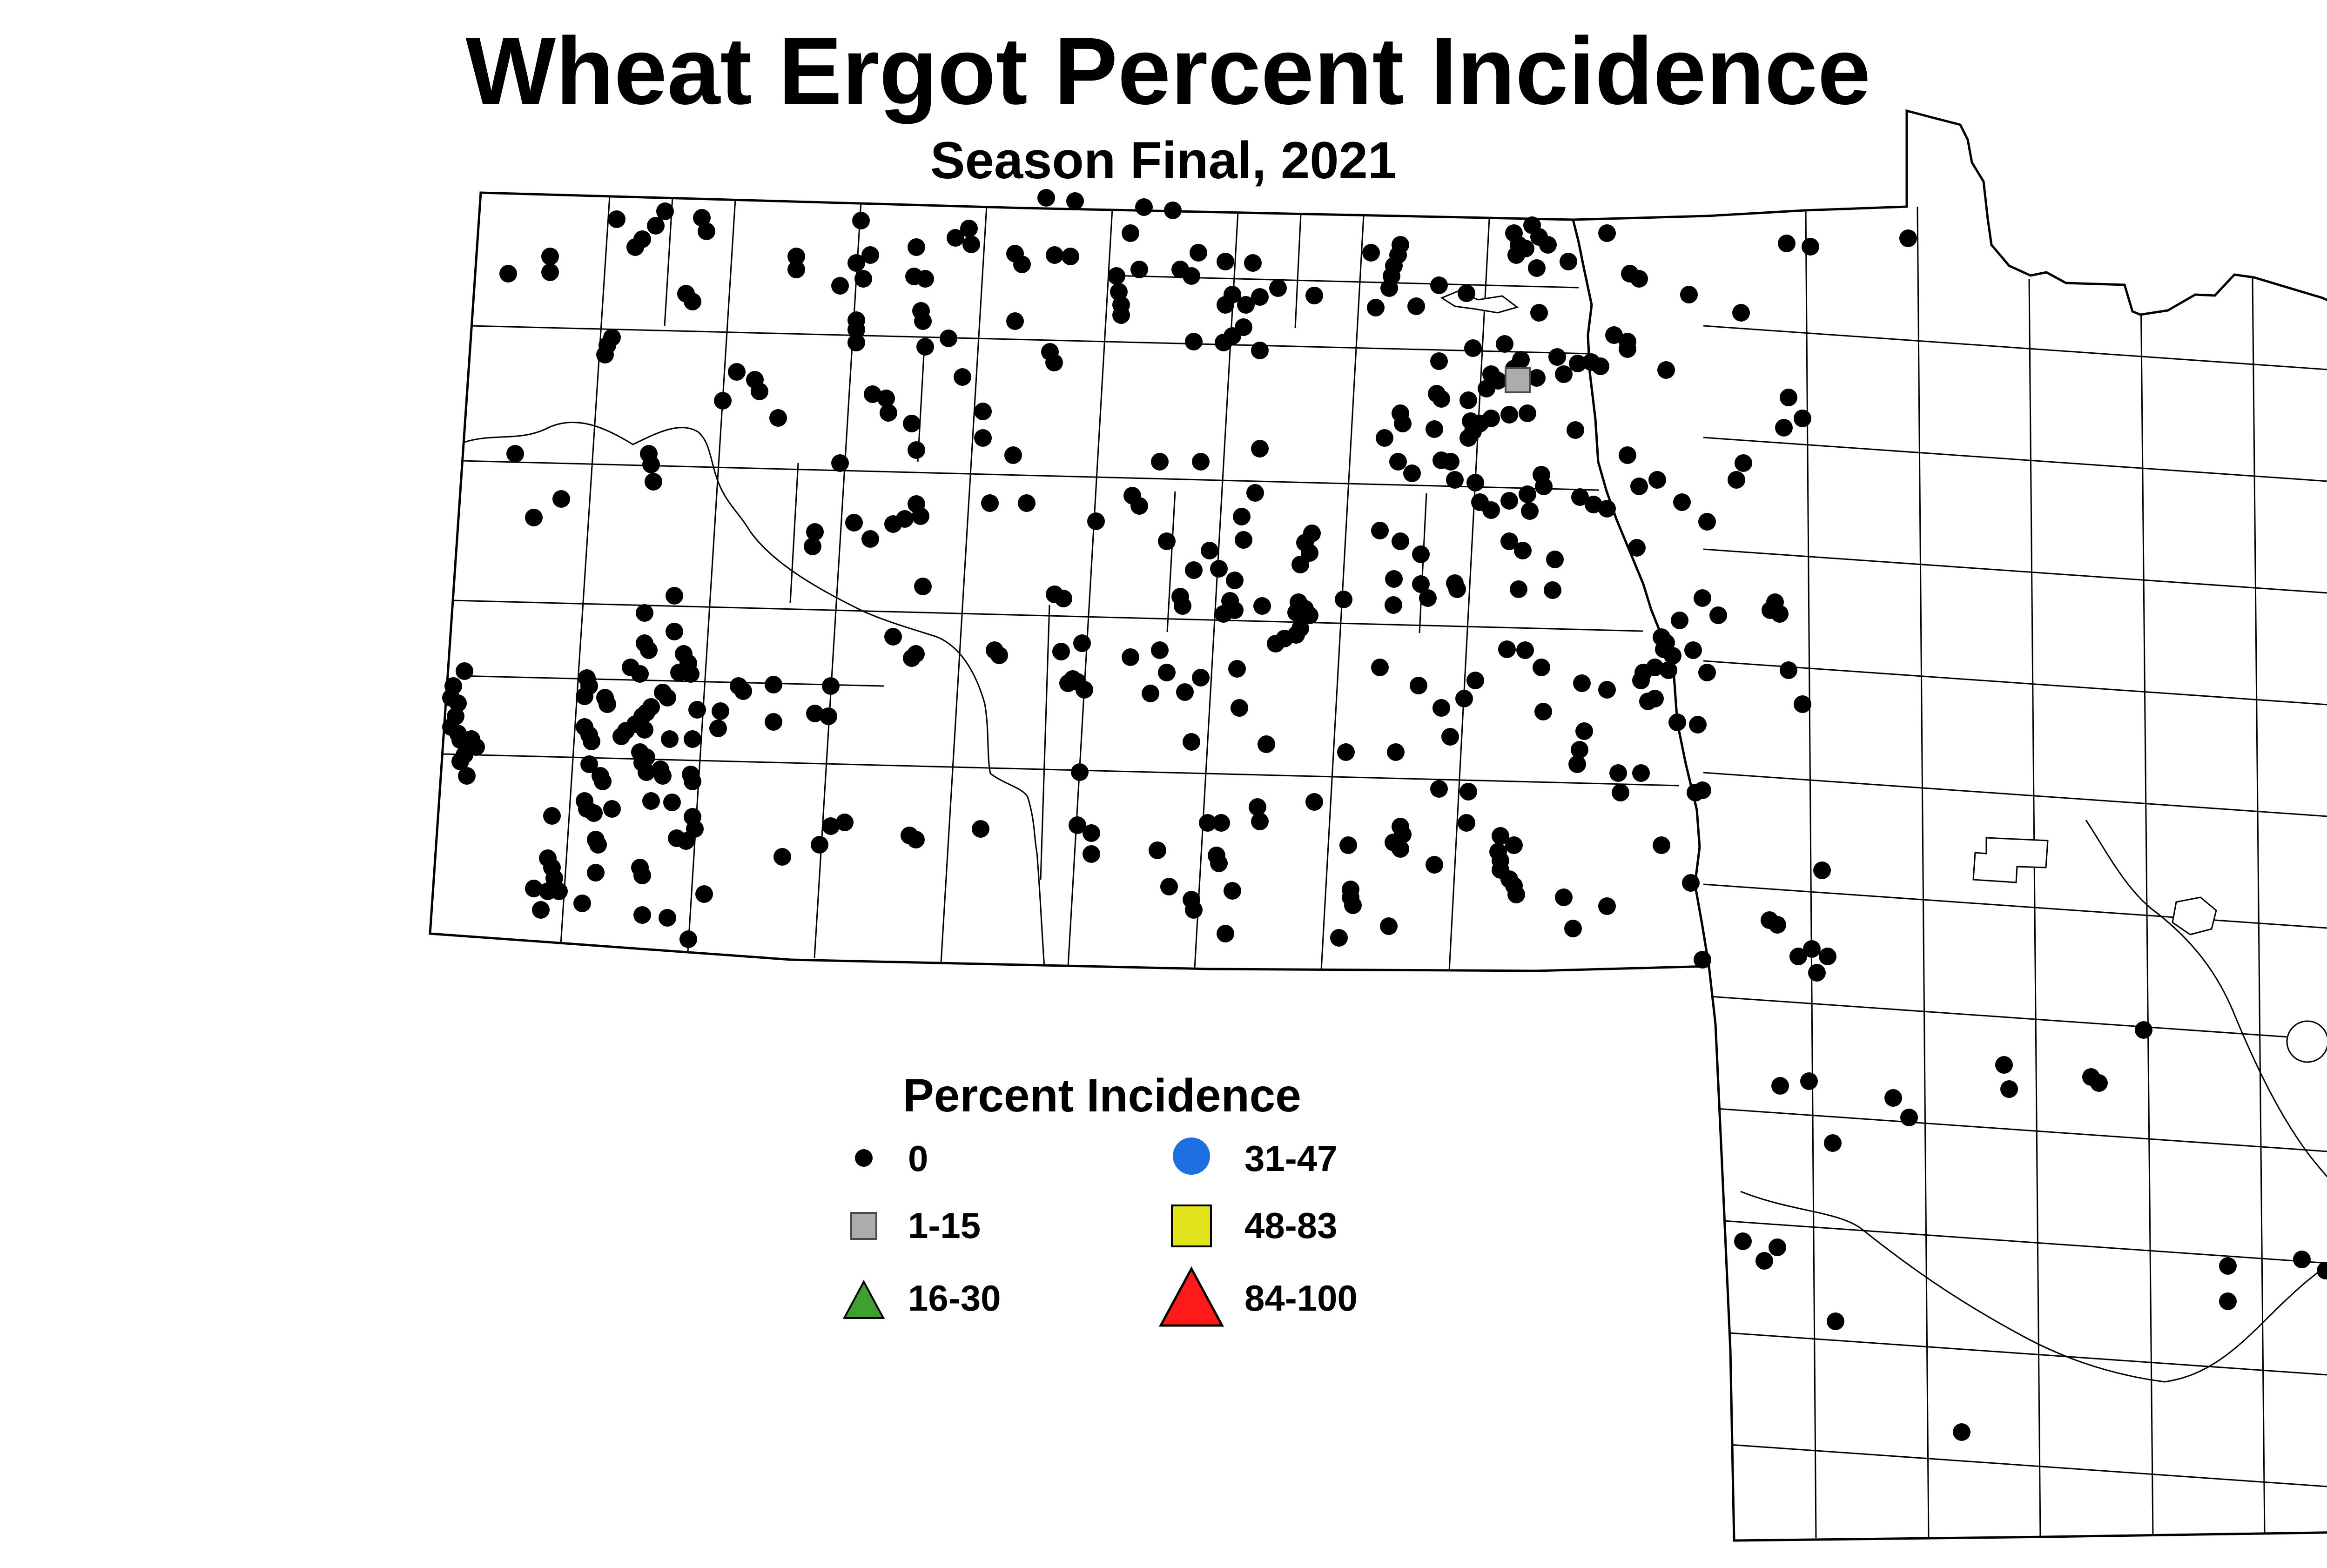 The image size is (2327, 1568). I want to click on legend-title: Percent Incidence, so click(1102, 1096).